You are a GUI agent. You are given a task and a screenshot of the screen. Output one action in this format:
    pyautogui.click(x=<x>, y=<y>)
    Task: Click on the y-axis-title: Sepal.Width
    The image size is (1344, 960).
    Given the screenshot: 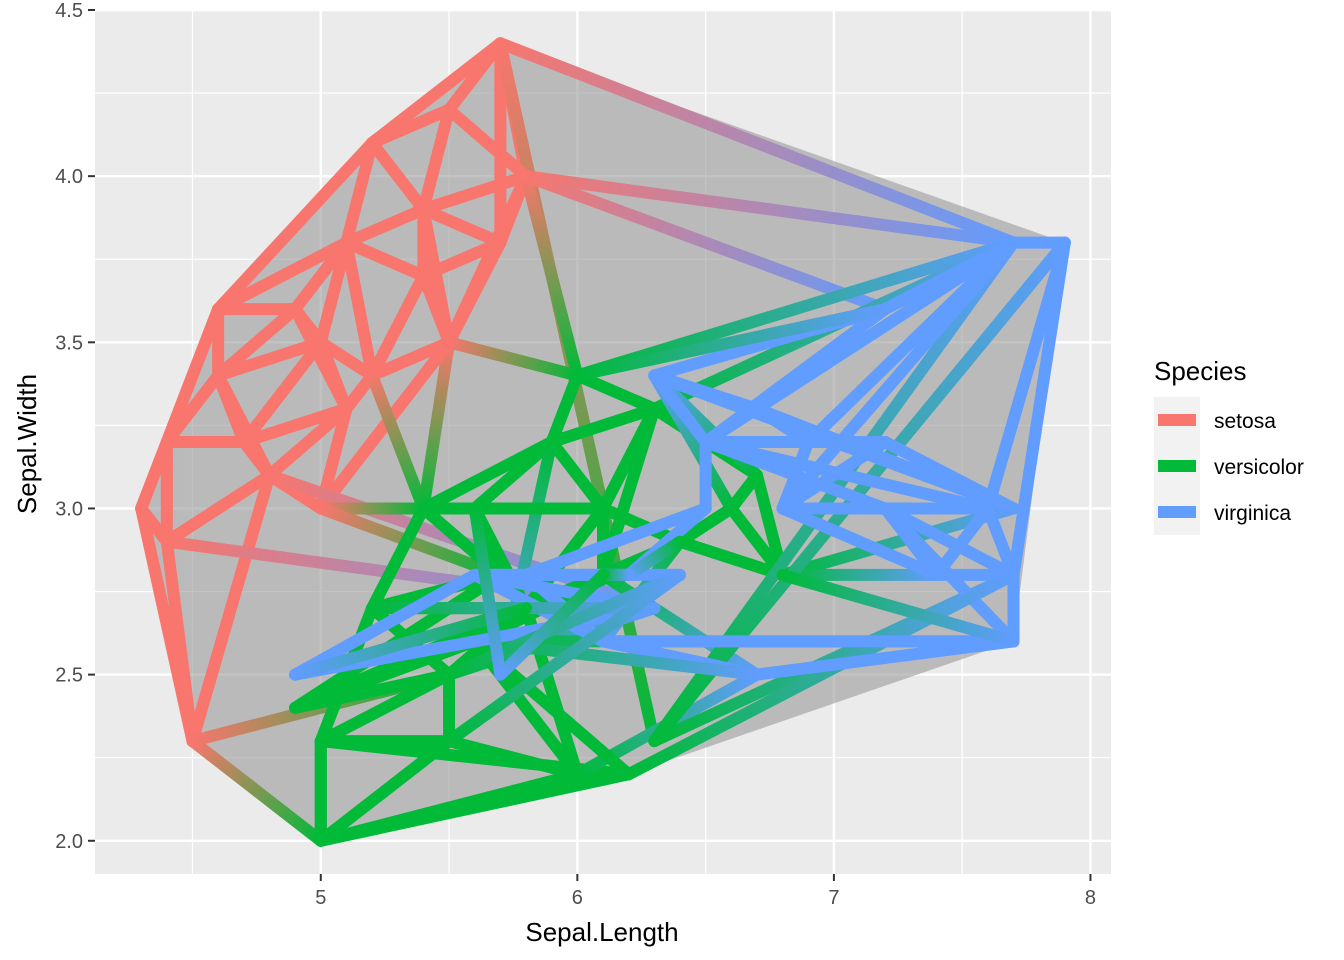 What is the action you would take?
    pyautogui.click(x=27, y=444)
    